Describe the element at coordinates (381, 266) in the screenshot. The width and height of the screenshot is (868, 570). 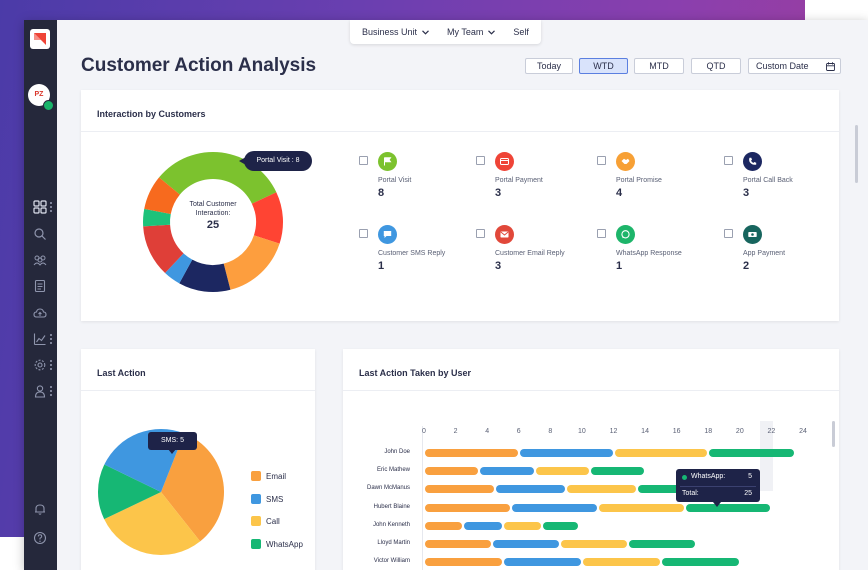
I see `metric-value: 1` at that location.